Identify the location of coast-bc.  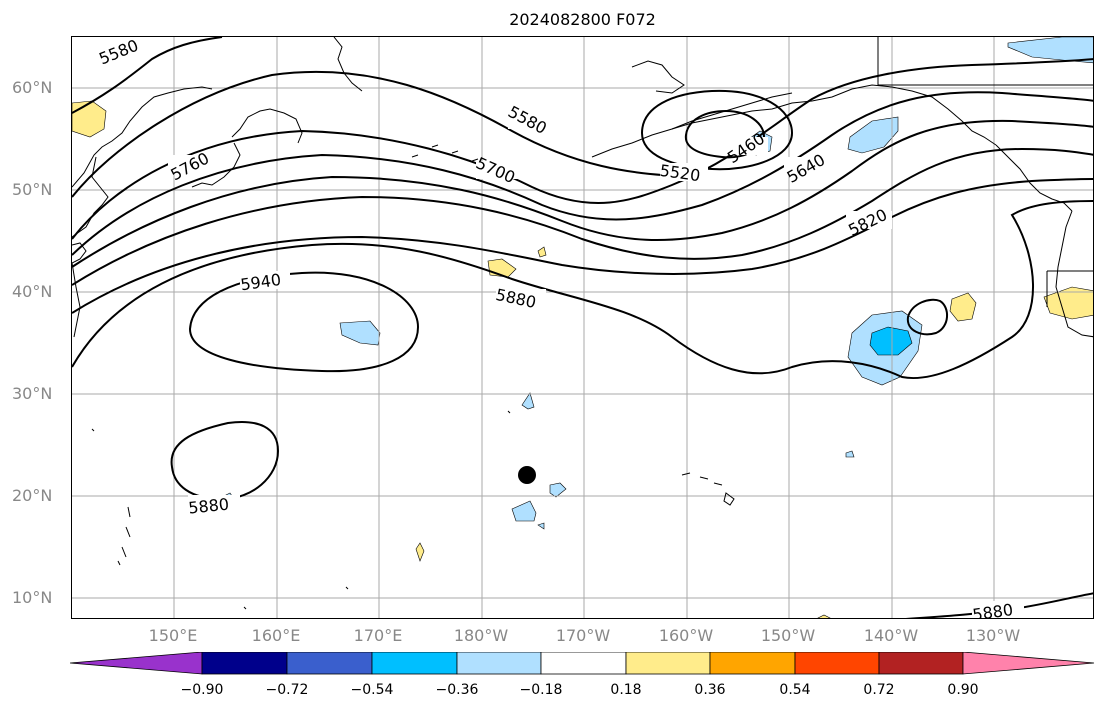
(1034, 178).